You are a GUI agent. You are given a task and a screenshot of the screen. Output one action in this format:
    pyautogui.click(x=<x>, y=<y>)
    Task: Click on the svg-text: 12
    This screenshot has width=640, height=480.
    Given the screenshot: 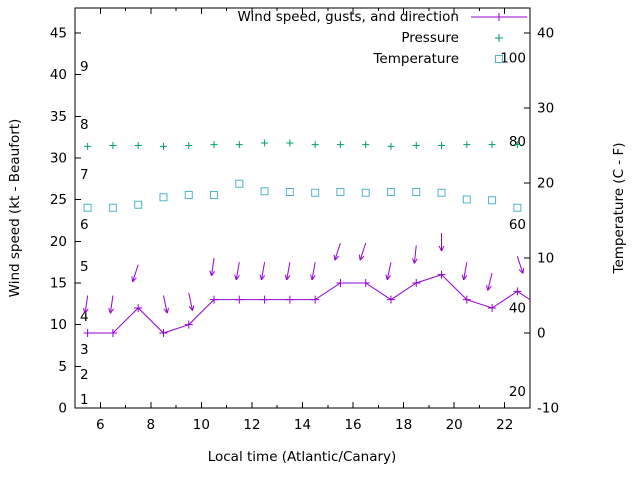 What is the action you would take?
    pyautogui.click(x=251, y=425)
    